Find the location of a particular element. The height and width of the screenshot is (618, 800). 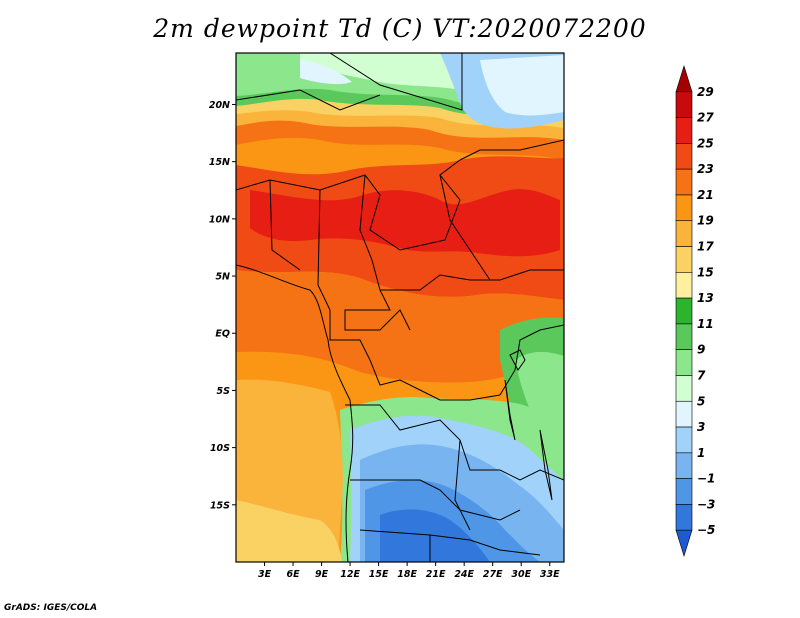

lat-tick-label: 10S is located at coordinates (220, 448).